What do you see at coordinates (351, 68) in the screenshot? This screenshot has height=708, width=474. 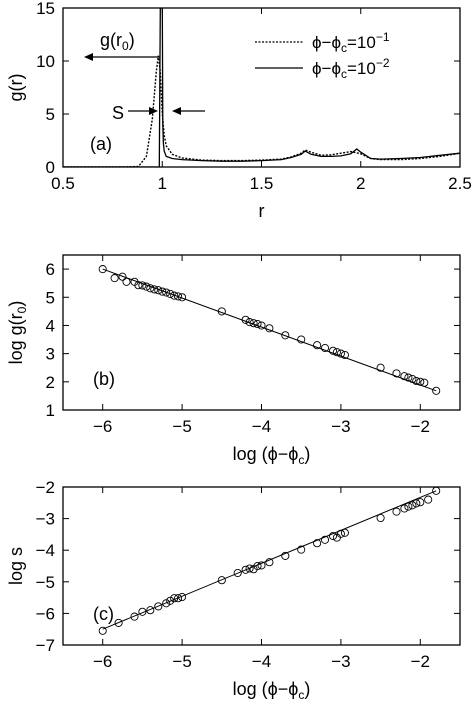 I see `legend-label: ϕ−ϕc=10−2` at bounding box center [351, 68].